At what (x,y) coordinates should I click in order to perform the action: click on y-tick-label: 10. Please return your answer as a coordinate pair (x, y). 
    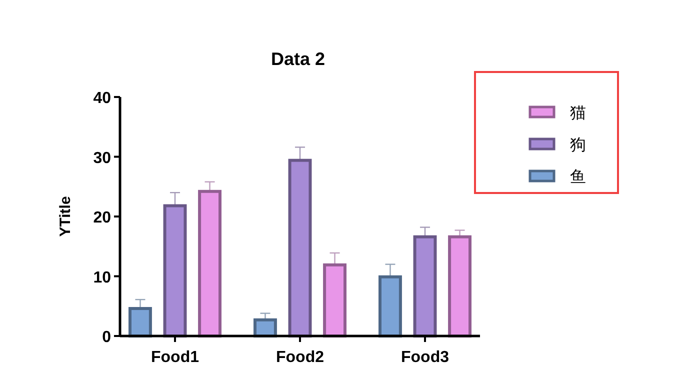
    Looking at the image, I should click on (102, 277).